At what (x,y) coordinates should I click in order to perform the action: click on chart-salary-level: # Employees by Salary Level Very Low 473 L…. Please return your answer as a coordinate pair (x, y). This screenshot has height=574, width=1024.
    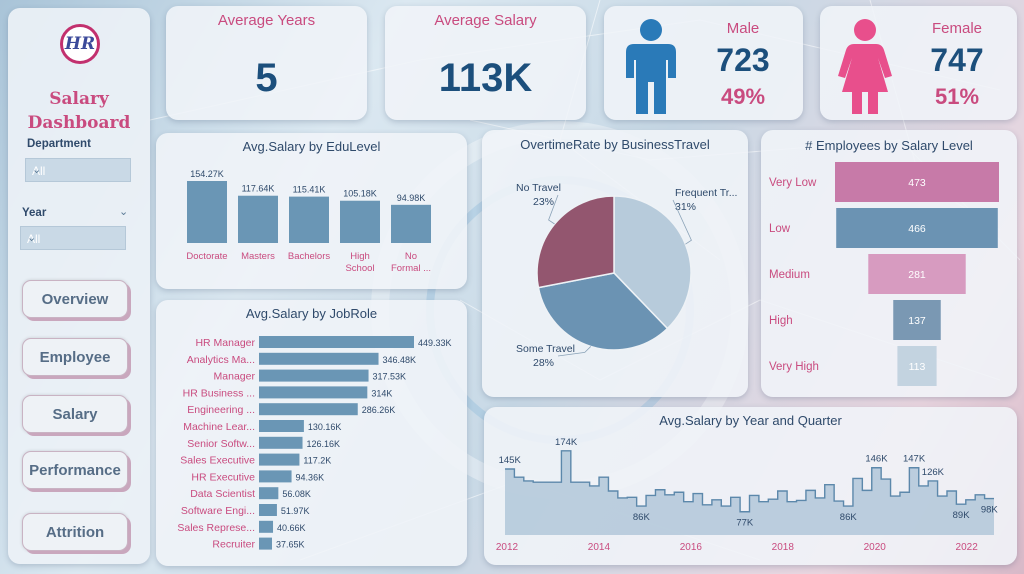
    Looking at the image, I should click on (889, 263).